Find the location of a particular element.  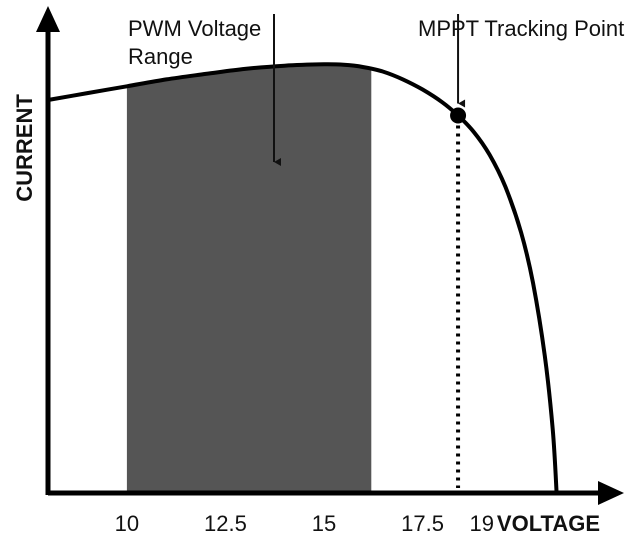

pwm-annotation-line-2: Range is located at coordinates (160, 56).